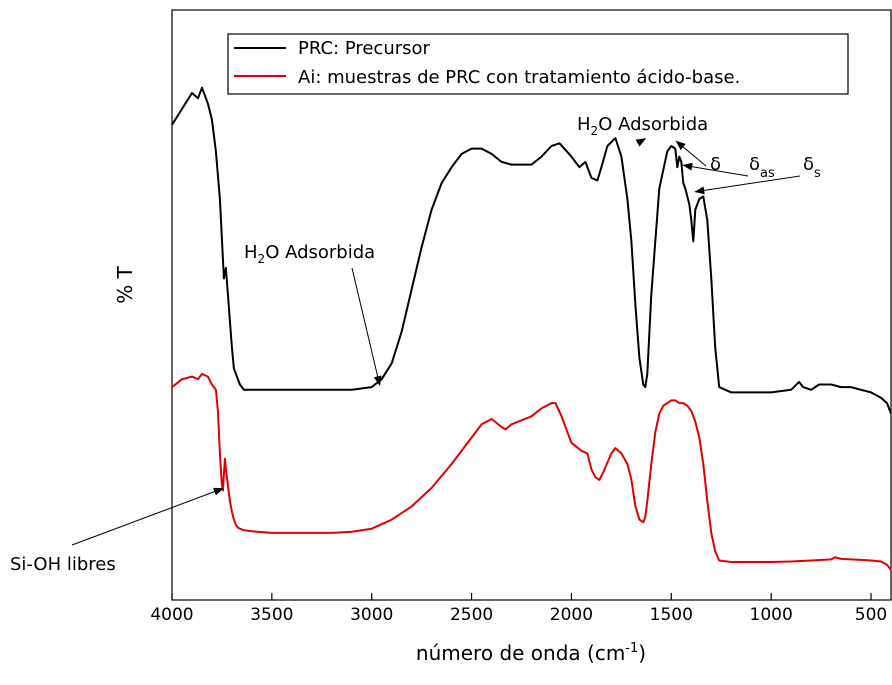  What do you see at coordinates (812, 167) in the screenshot?
I see `annotation-delta-s: δs` at bounding box center [812, 167].